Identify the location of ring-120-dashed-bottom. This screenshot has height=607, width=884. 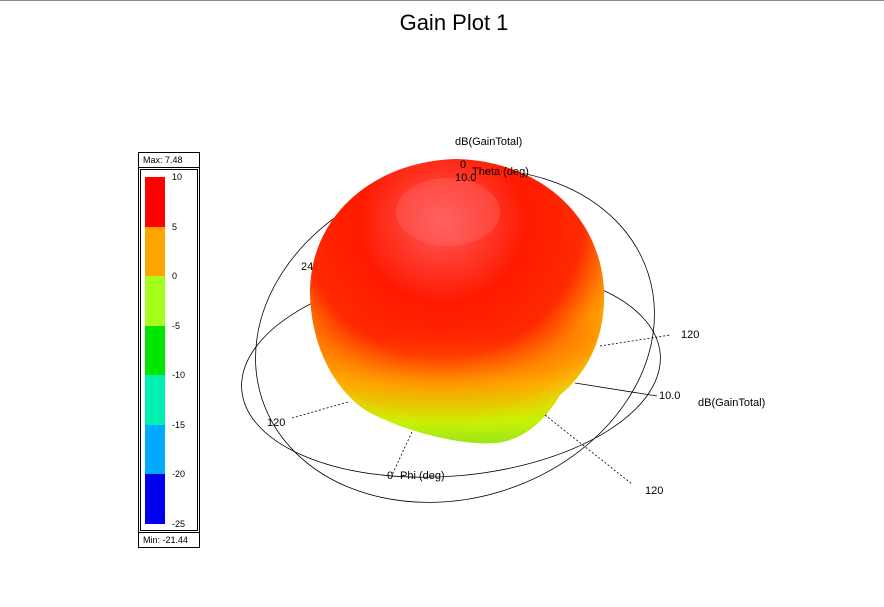
(588, 449).